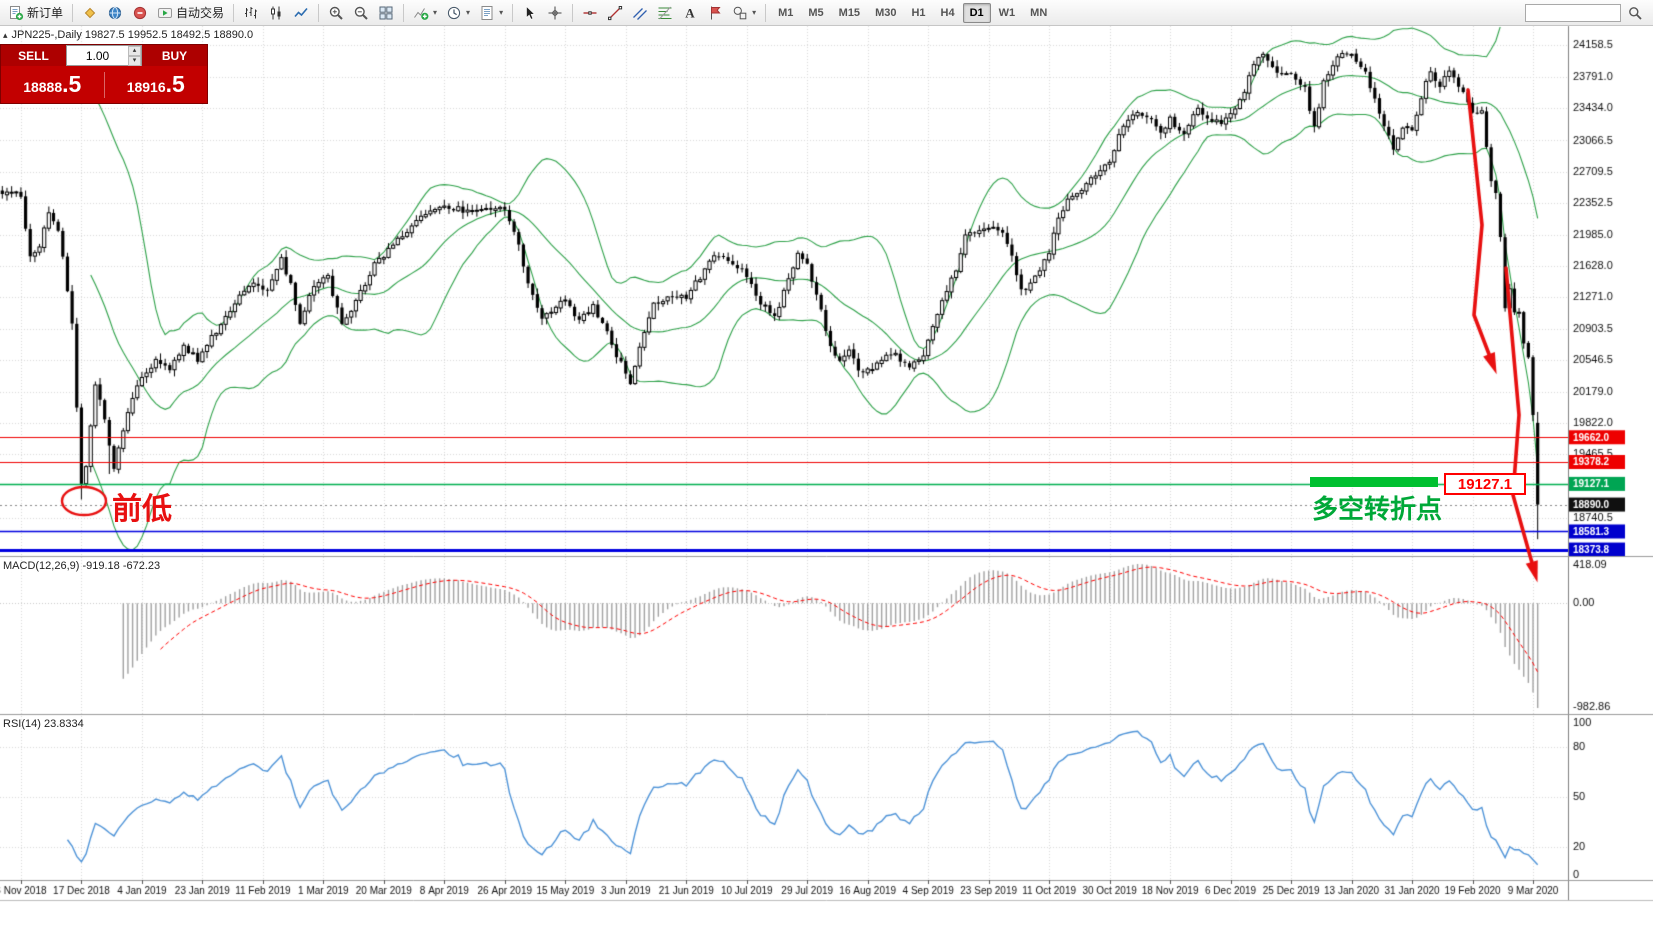 The width and height of the screenshot is (1653, 945). What do you see at coordinates (665, 13) in the screenshot?
I see `fibonacci-button` at bounding box center [665, 13].